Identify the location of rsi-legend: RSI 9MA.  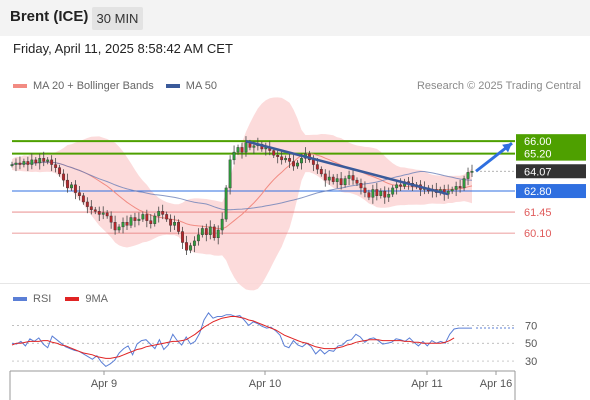
(60, 299).